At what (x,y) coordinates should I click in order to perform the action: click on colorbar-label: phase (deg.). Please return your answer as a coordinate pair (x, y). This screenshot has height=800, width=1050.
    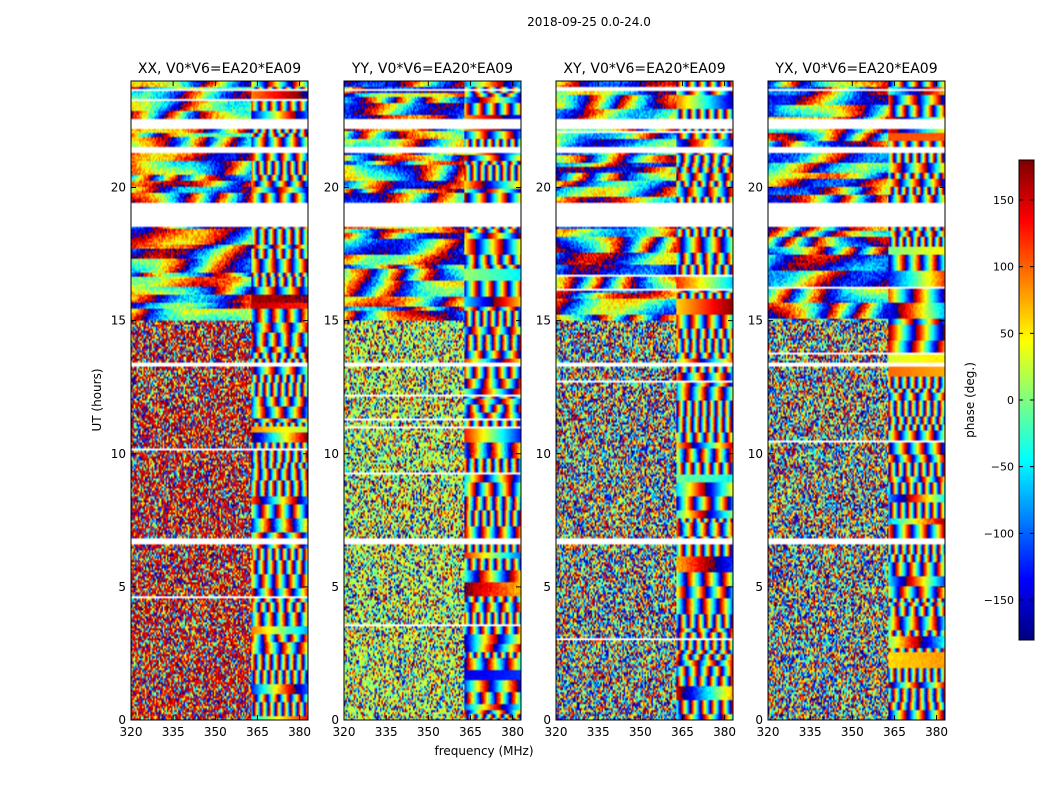
    Looking at the image, I should click on (970, 400).